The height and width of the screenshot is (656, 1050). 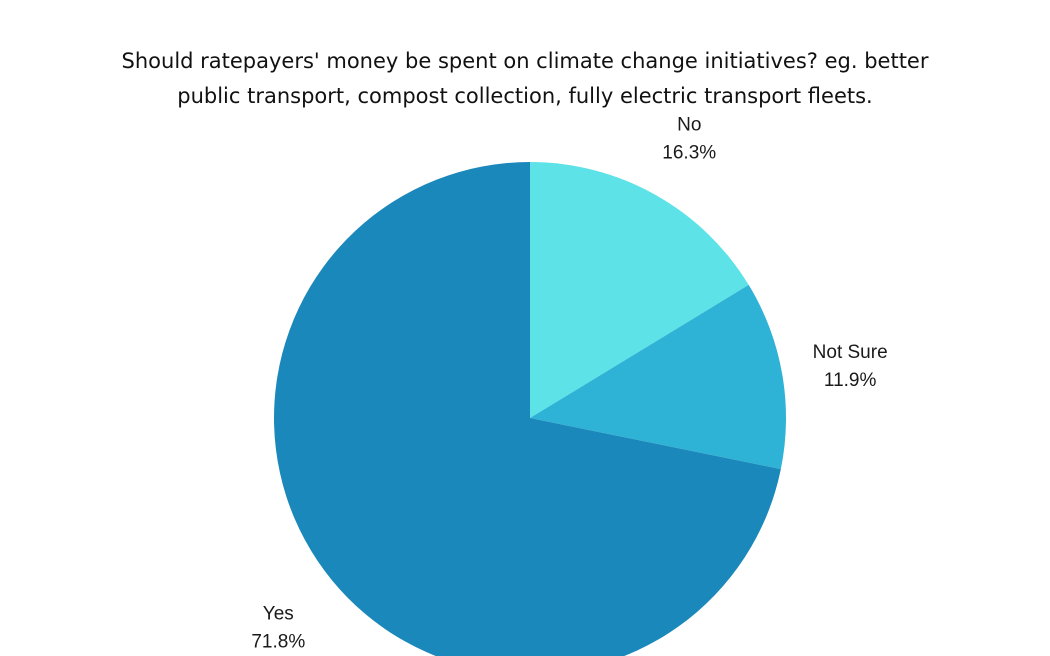 I want to click on slice-value-not-sure: 11.9%, so click(x=850, y=380).